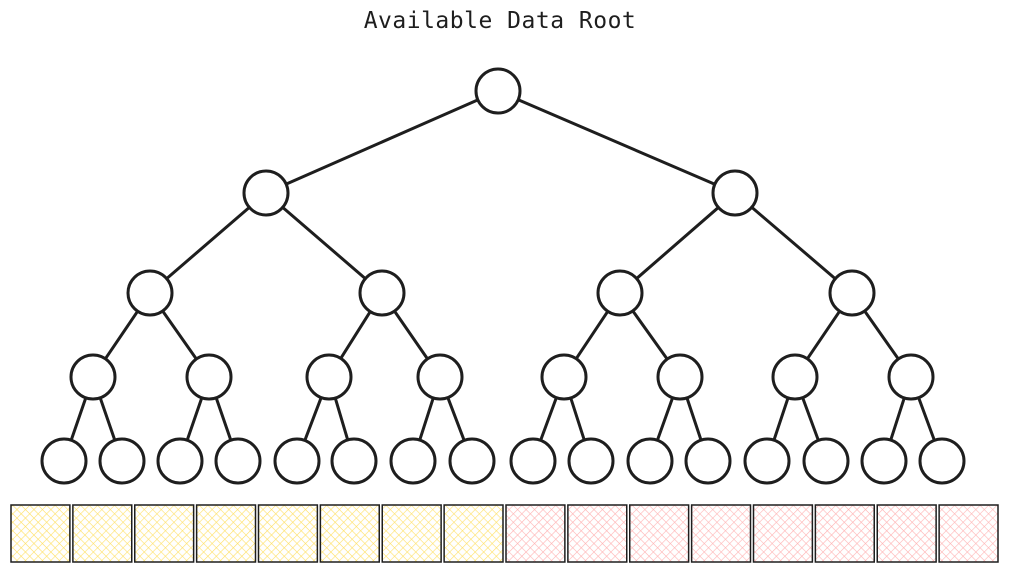 This screenshot has width=1010, height=572. What do you see at coordinates (498, 91) in the screenshot?
I see `root-node` at bounding box center [498, 91].